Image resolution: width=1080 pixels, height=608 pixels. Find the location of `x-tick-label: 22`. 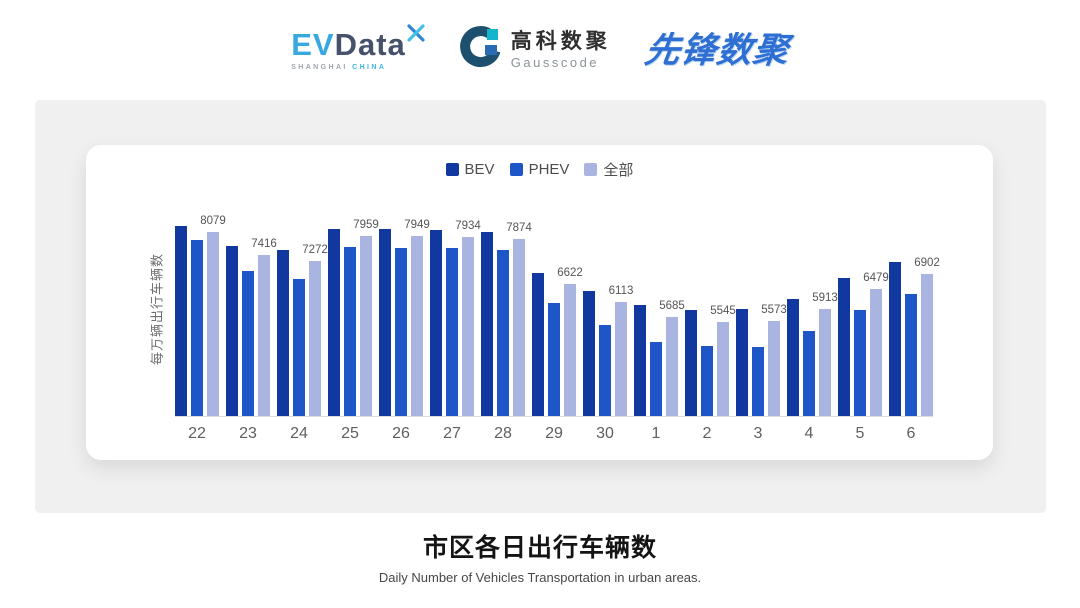

x-tick-label: 22 is located at coordinates (197, 433).